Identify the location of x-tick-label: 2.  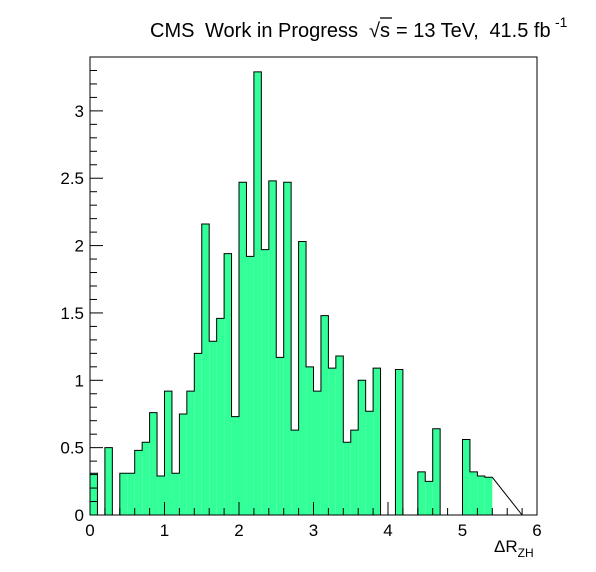
(238, 530).